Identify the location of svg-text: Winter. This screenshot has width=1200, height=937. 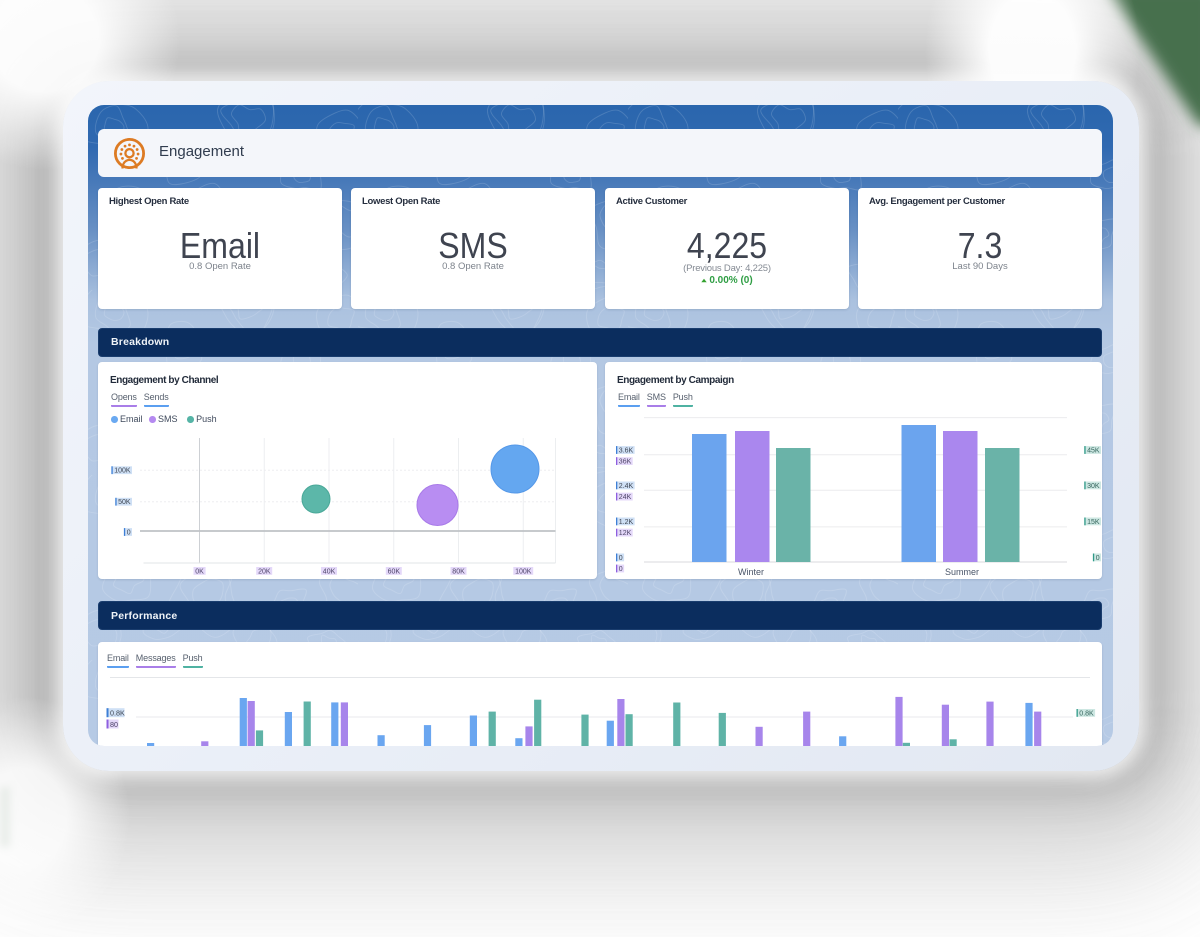
(751, 572).